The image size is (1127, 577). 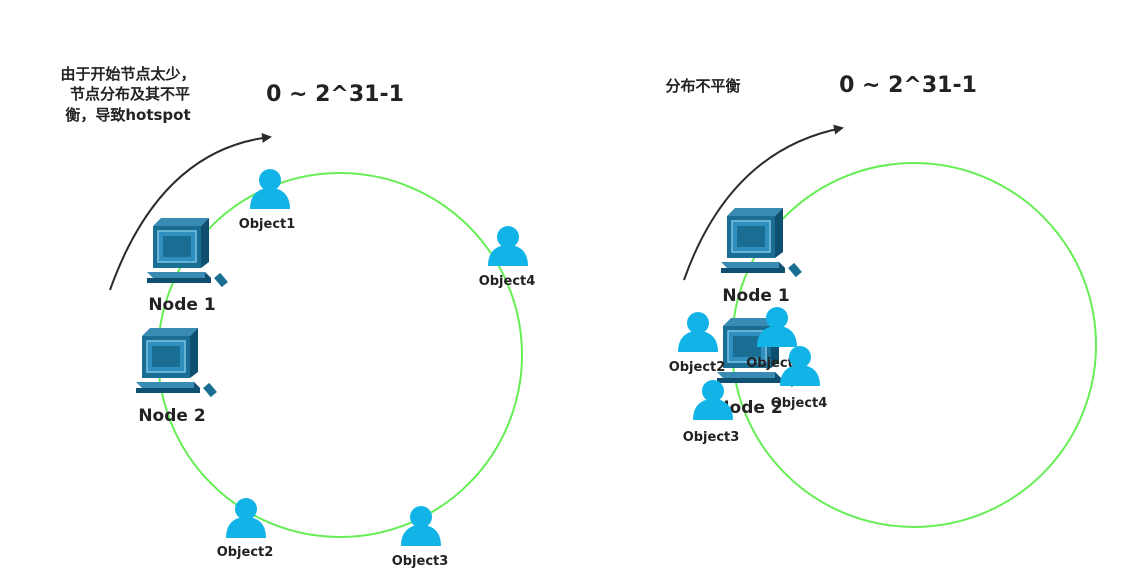 I want to click on object-label: Object, so click(x=770, y=363).